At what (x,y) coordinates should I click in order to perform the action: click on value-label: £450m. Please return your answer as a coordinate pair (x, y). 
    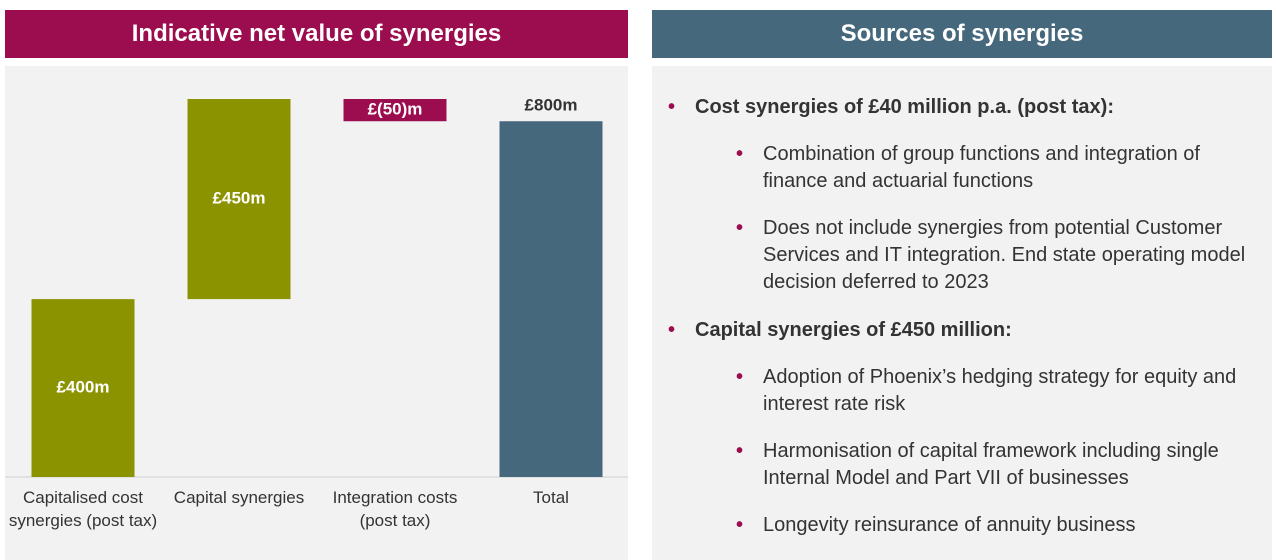
    Looking at the image, I should click on (239, 198).